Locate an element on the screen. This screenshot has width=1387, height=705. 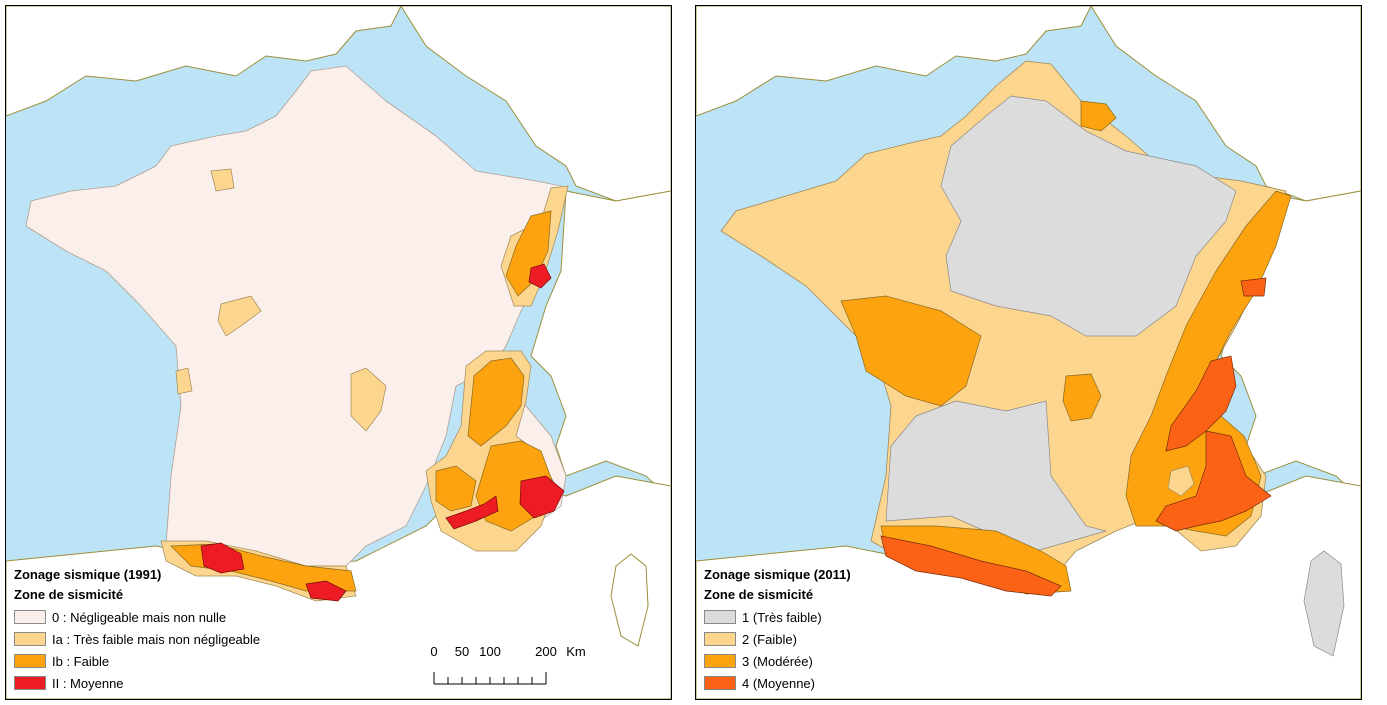
scale-unit: Km is located at coordinates (576, 651).